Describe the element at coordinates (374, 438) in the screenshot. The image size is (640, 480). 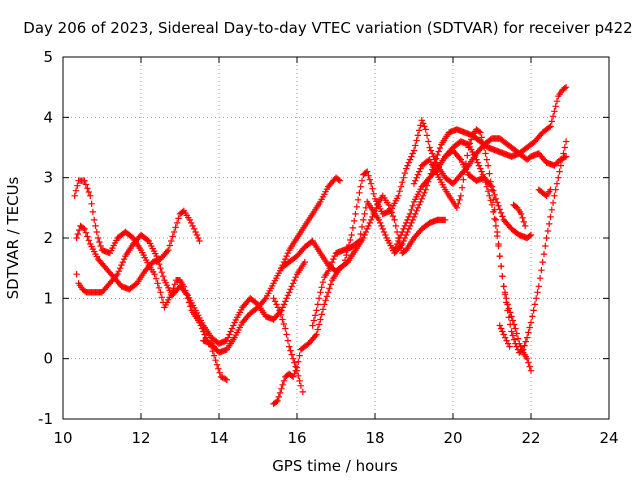
I see `x-tick-label: 18` at that location.